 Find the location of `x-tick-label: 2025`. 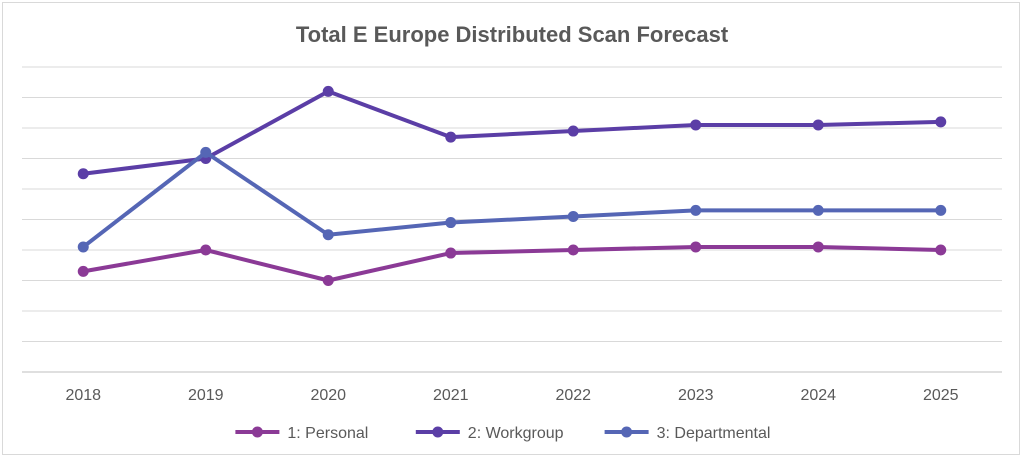

x-tick-label: 2025 is located at coordinates (941, 395).